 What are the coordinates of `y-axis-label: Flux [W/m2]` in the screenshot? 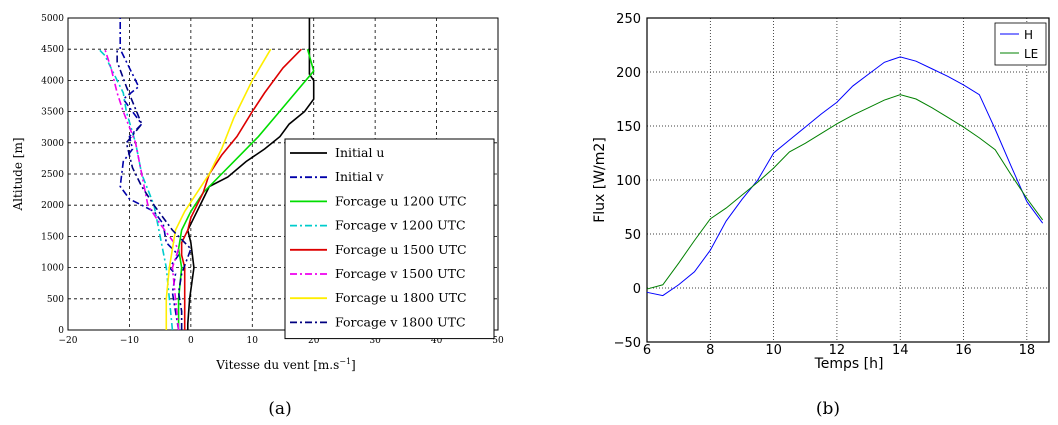 It's located at (600, 180).